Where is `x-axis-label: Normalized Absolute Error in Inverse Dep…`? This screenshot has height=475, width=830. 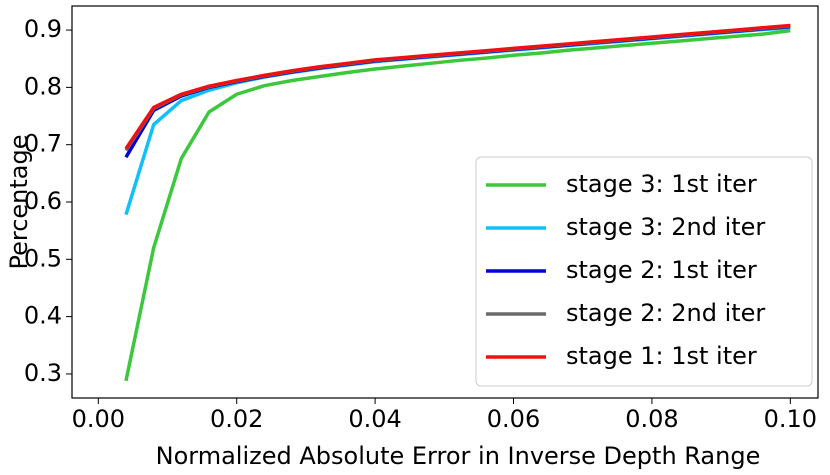
x-axis-label: Normalized Absolute Error in Inverse Dep… is located at coordinates (458, 456).